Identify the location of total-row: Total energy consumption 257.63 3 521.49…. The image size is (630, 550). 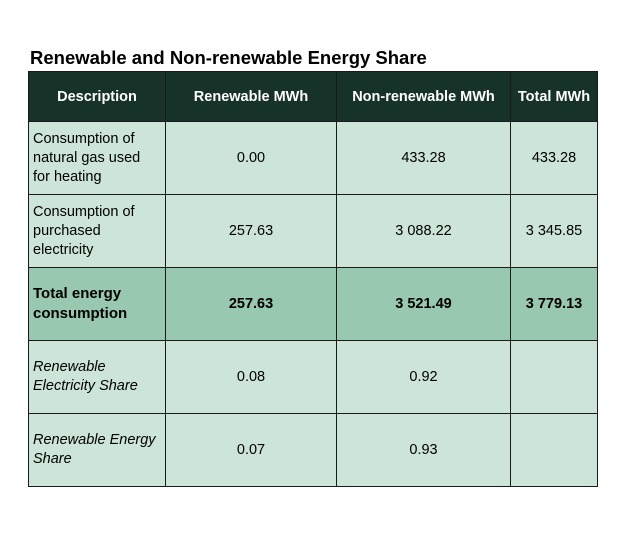
(313, 304).